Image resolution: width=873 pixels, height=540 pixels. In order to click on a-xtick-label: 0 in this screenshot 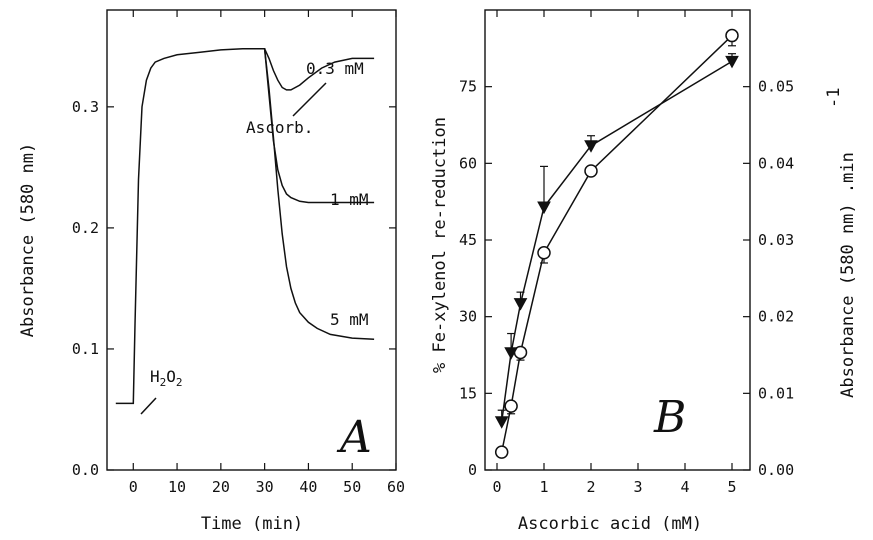, I will do `click(133, 487)`.